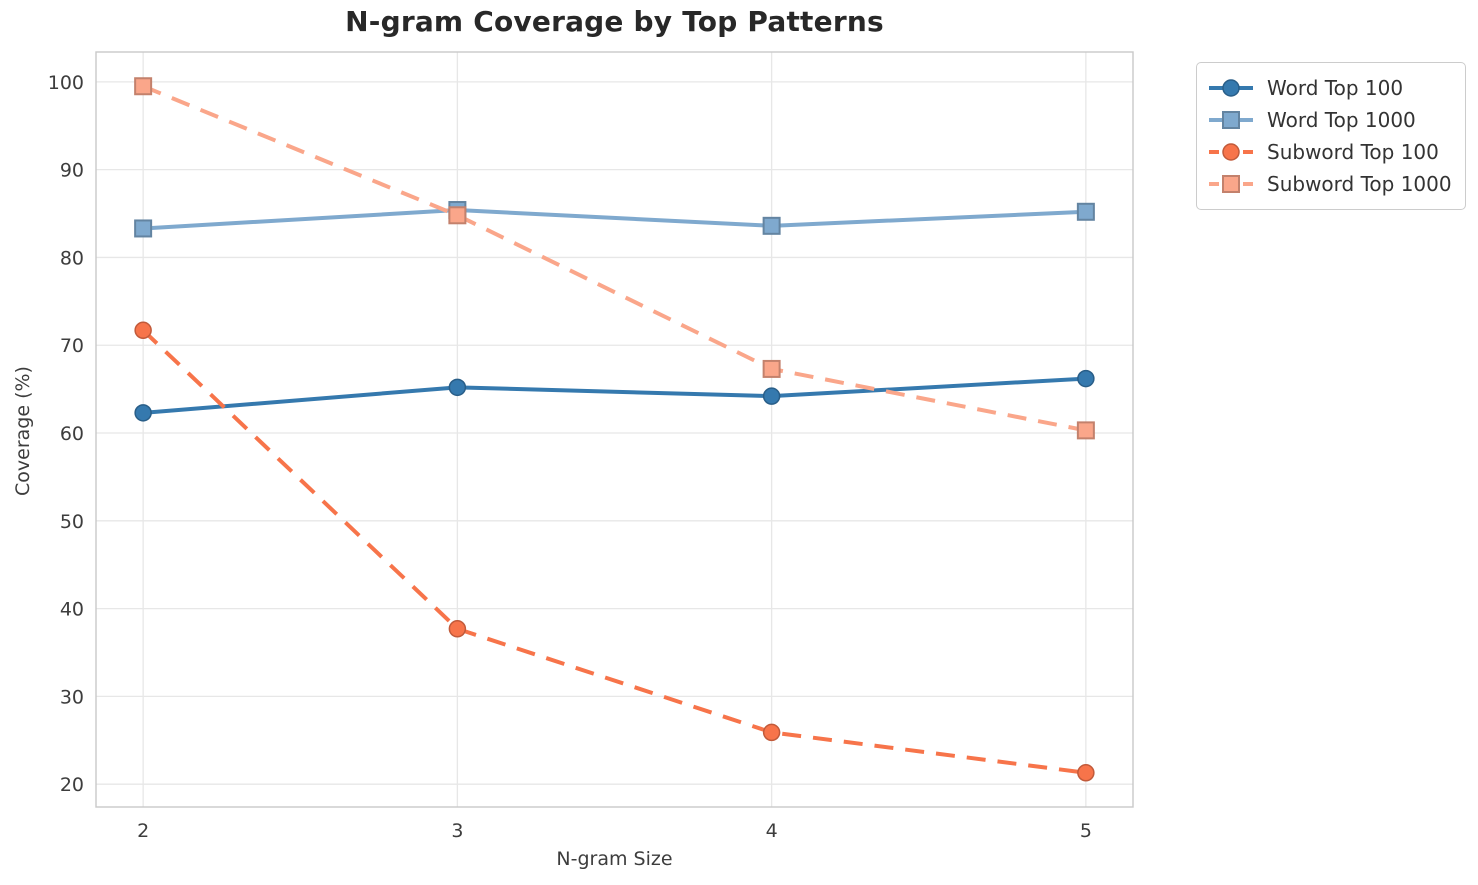 The image size is (1478, 885). Describe the element at coordinates (1231, 88) in the screenshot. I see `legend-sample-solid-circle` at that location.